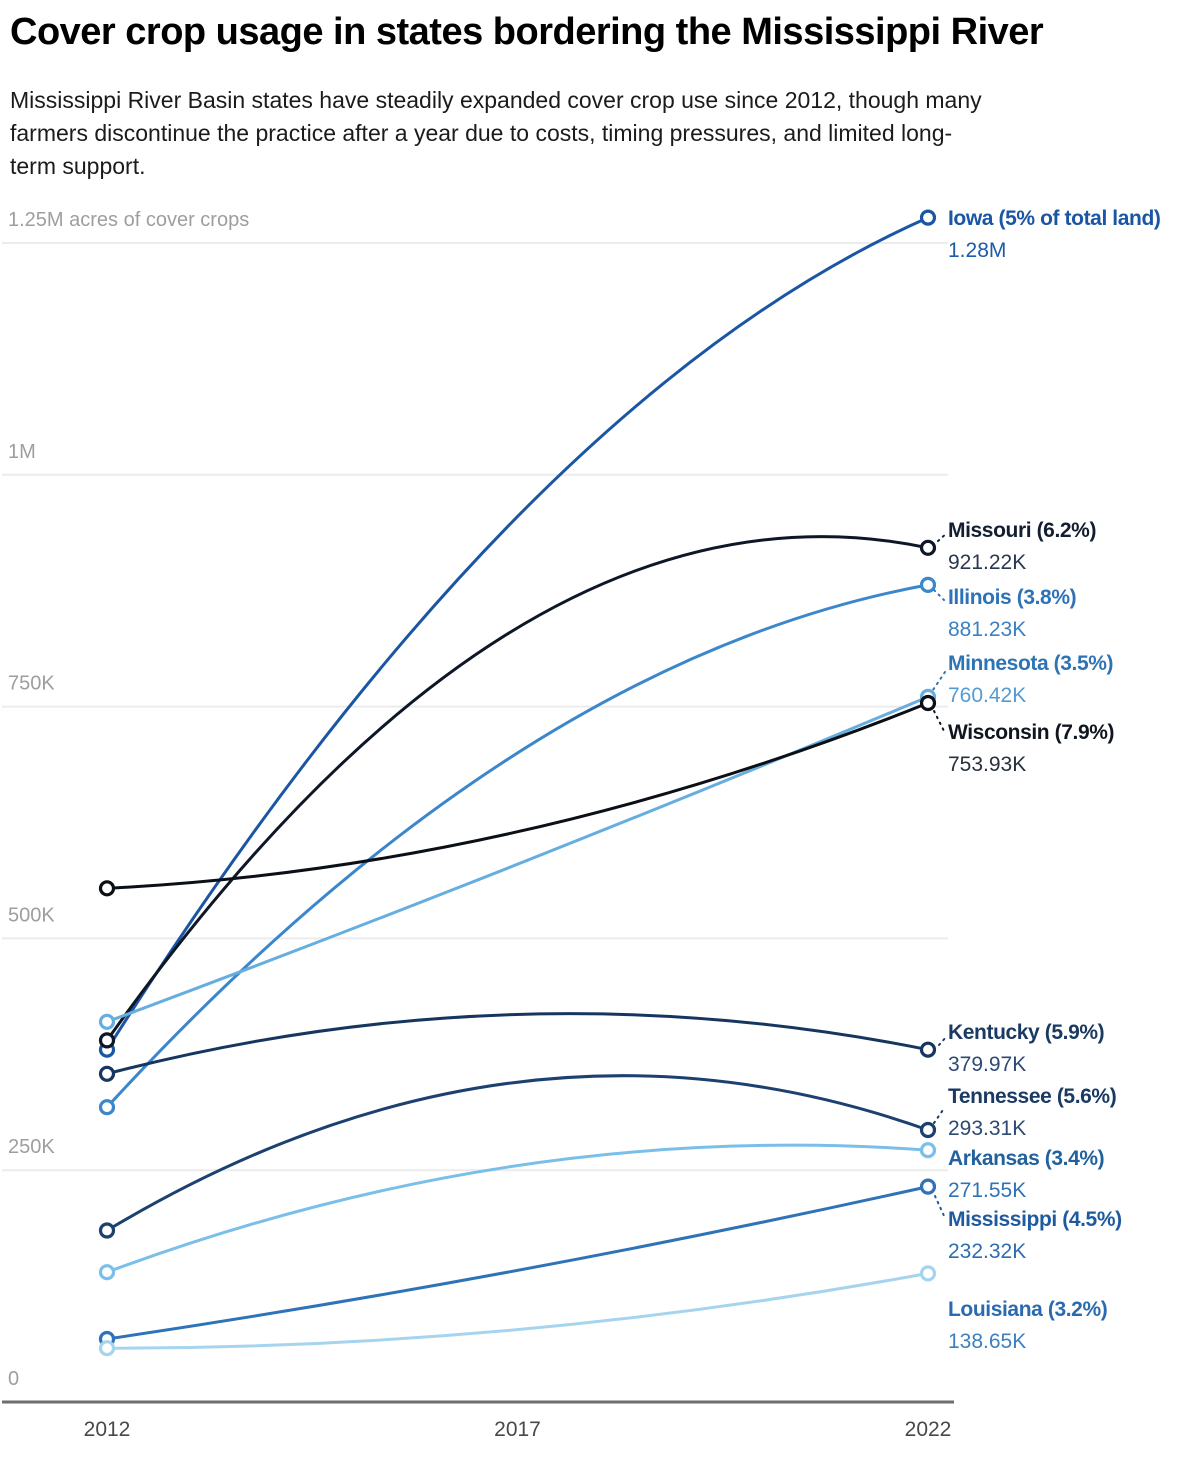 This screenshot has height=1471, width=1200. Describe the element at coordinates (940, 1207) in the screenshot. I see `leader-line-mississippi` at that location.